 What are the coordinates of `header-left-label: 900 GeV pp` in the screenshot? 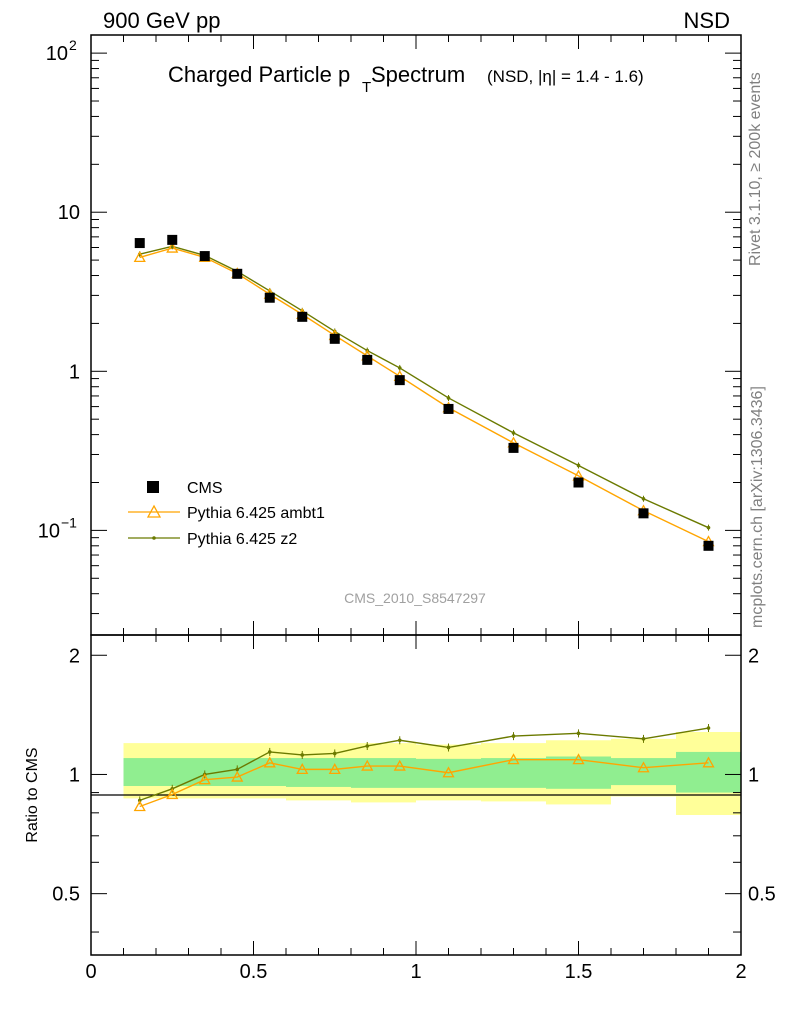 It's located at (161, 20).